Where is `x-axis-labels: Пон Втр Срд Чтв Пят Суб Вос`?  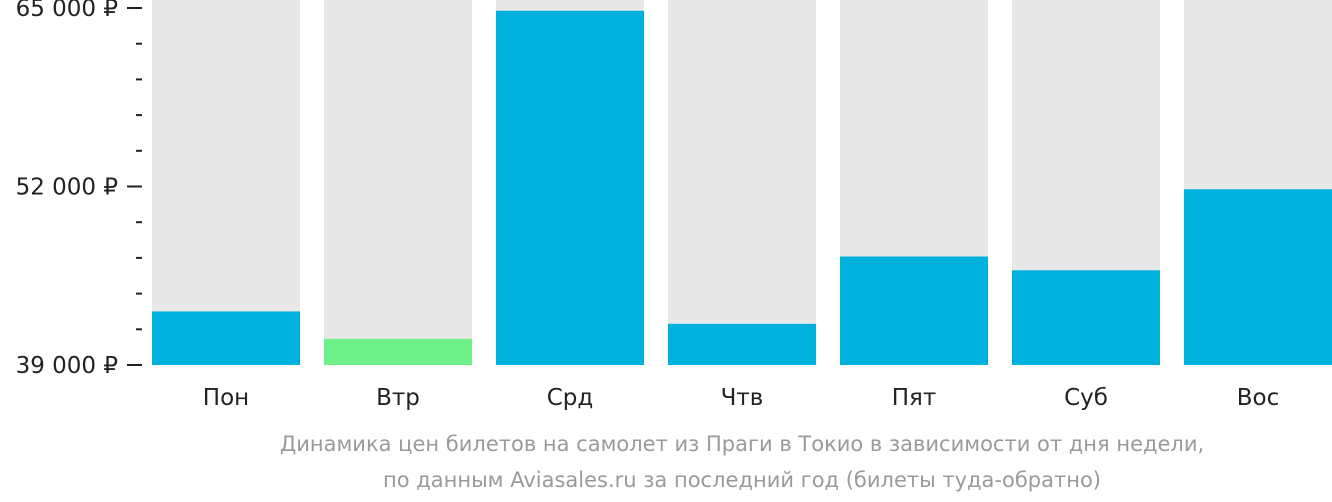 x-axis-labels: Пон Втр Срд Чтв Пят Суб Вос is located at coordinates (741, 398).